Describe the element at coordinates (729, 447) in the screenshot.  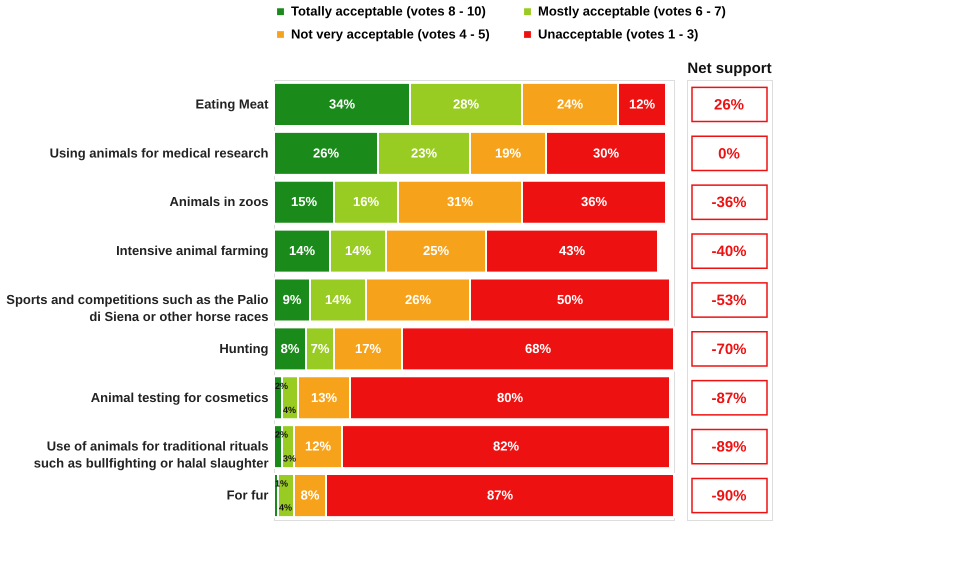
I see `text: -89%` at that location.